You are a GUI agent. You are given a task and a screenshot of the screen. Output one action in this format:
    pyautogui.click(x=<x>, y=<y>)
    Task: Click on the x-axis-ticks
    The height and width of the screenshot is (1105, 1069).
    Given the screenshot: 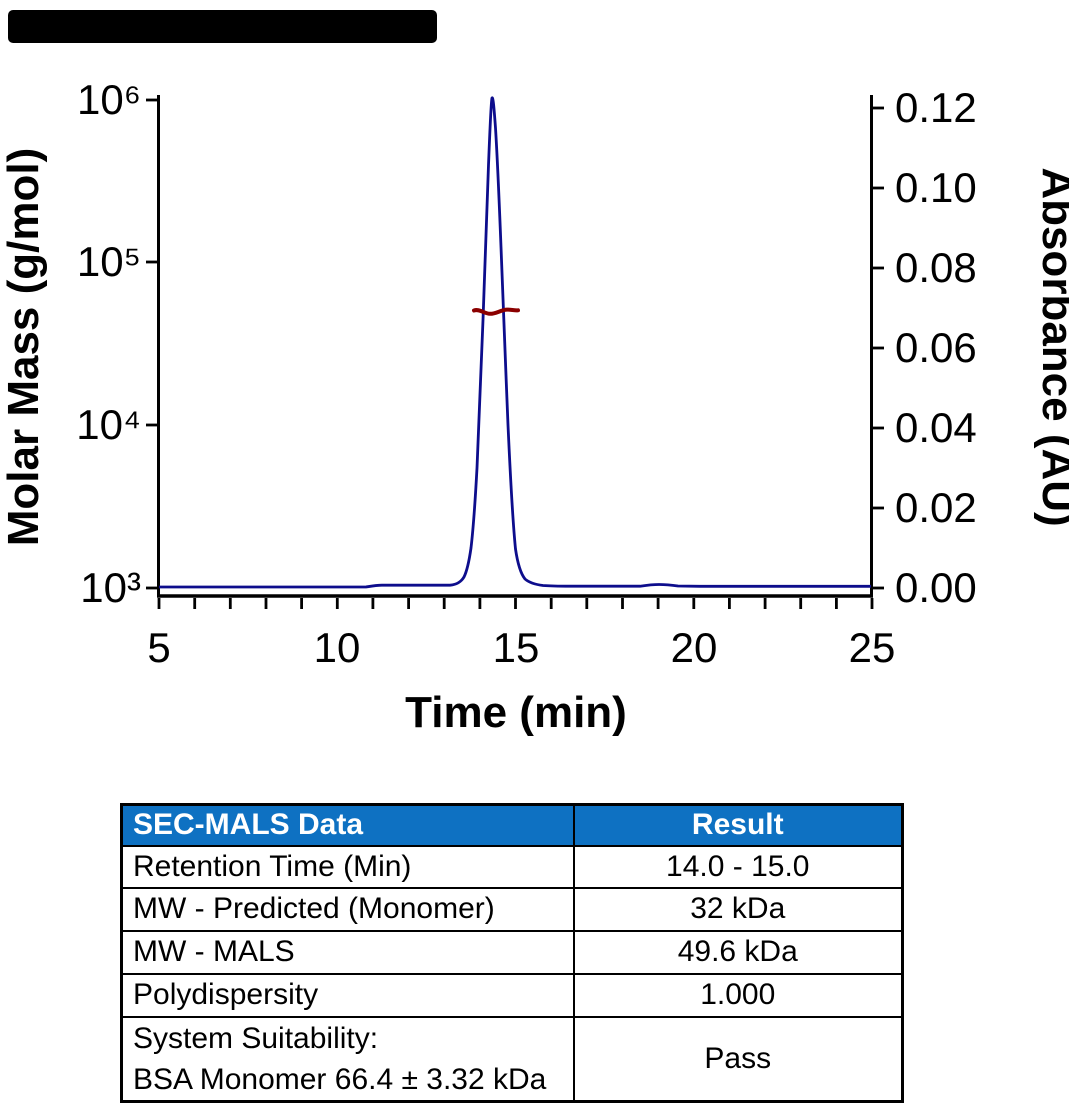 What is the action you would take?
    pyautogui.click(x=515, y=603)
    